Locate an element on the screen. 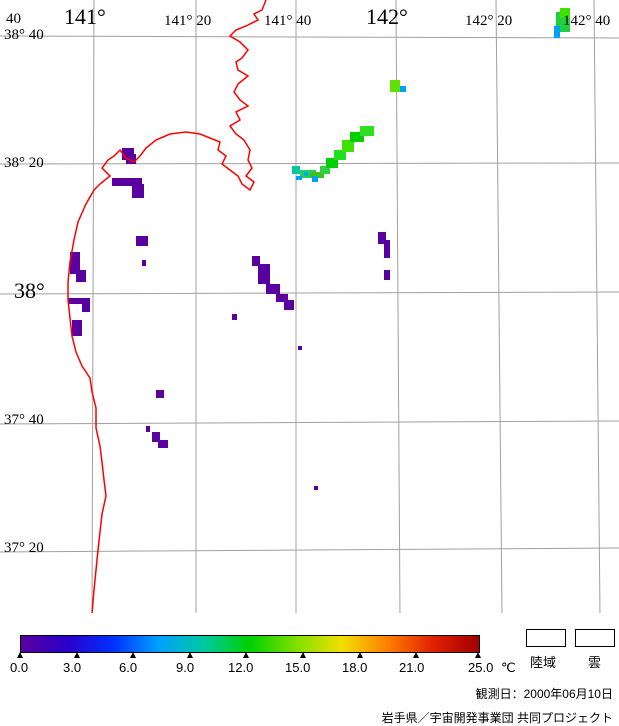 The image size is (619, 726). tick-25: 25.0 is located at coordinates (481, 667).